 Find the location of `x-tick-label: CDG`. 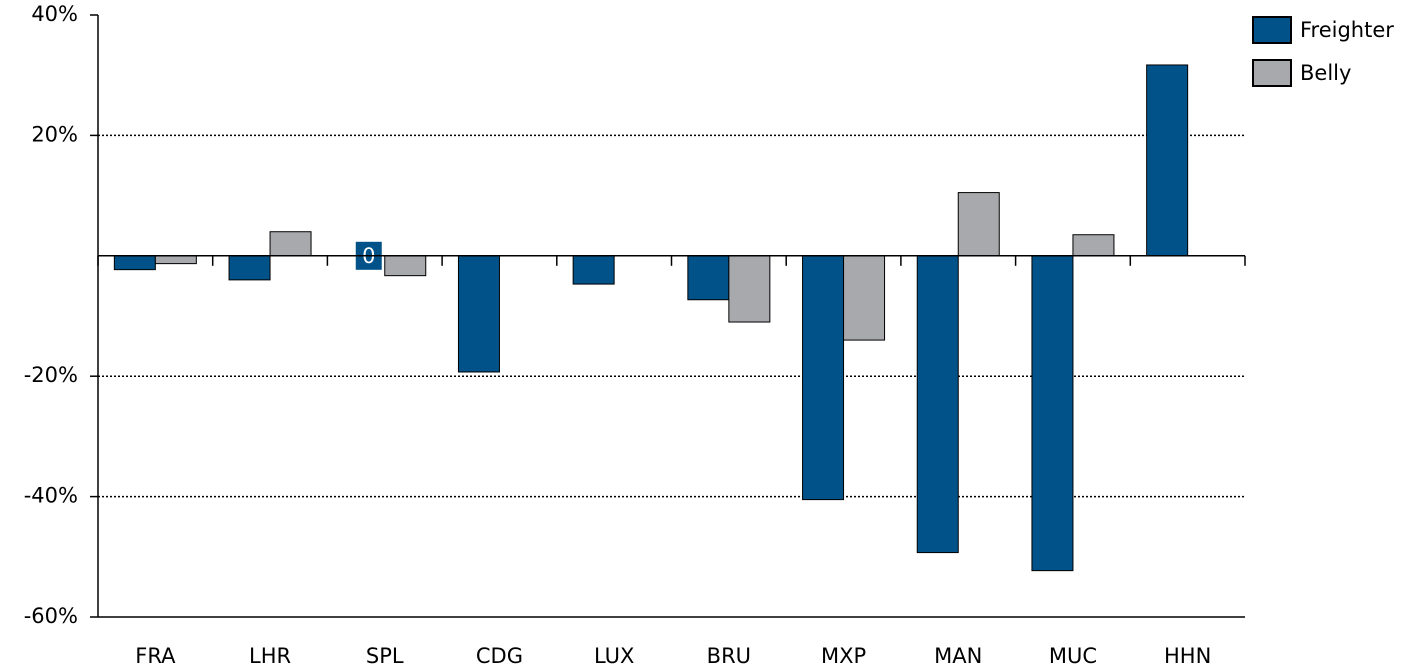

x-tick-label: CDG is located at coordinates (499, 656).